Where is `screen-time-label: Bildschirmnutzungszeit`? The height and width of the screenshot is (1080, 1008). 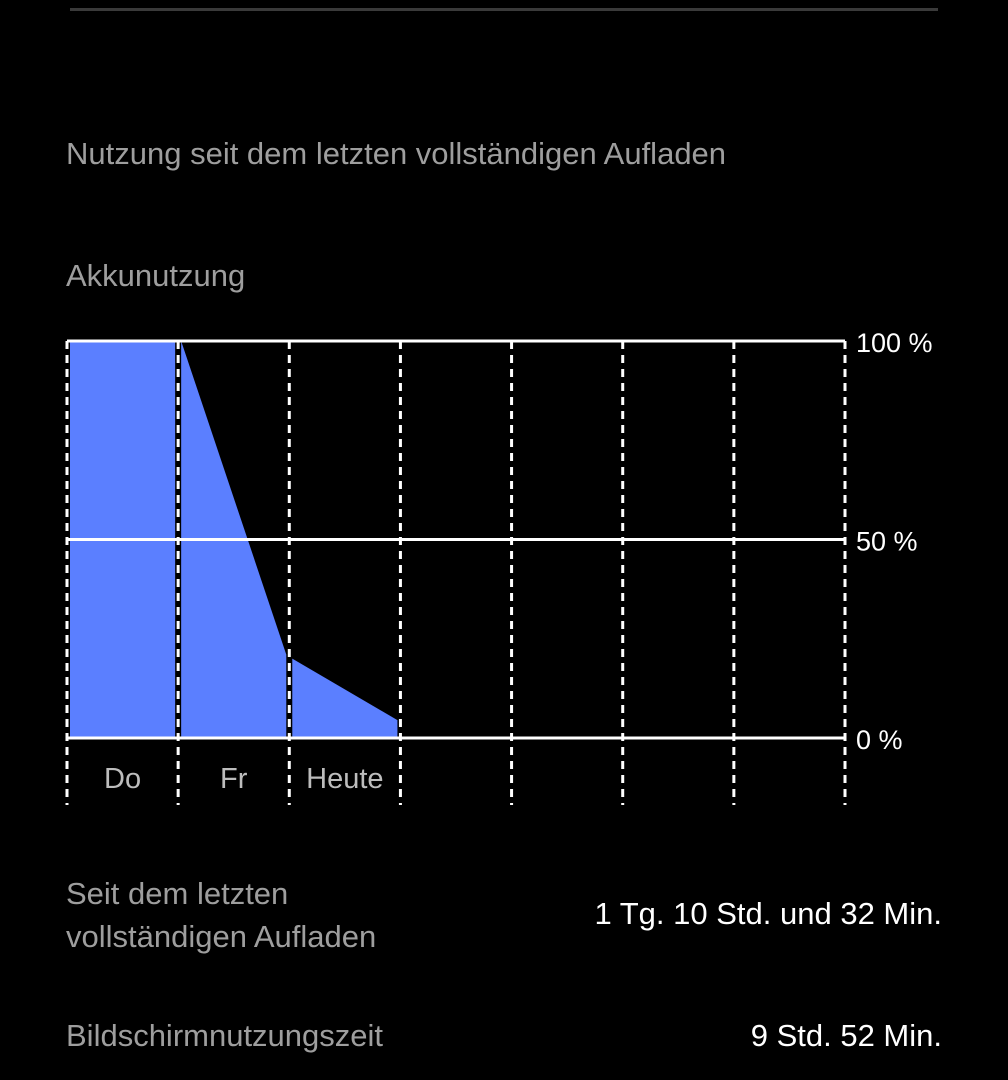 screen-time-label: Bildschirmnutzungszeit is located at coordinates (225, 1035).